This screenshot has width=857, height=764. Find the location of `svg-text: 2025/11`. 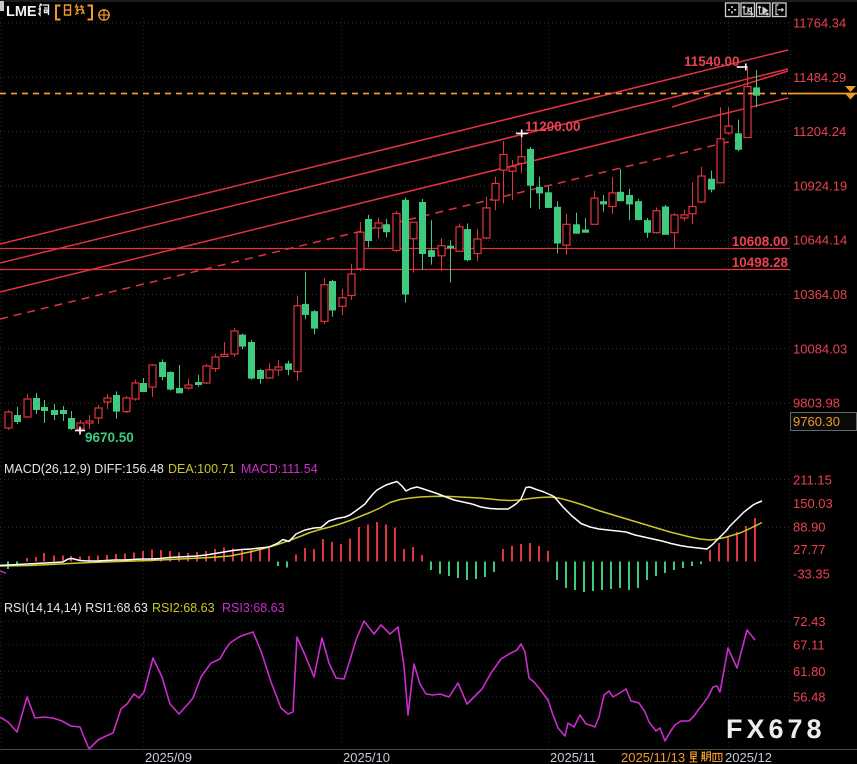

svg-text: 2025/11 is located at coordinates (573, 757).